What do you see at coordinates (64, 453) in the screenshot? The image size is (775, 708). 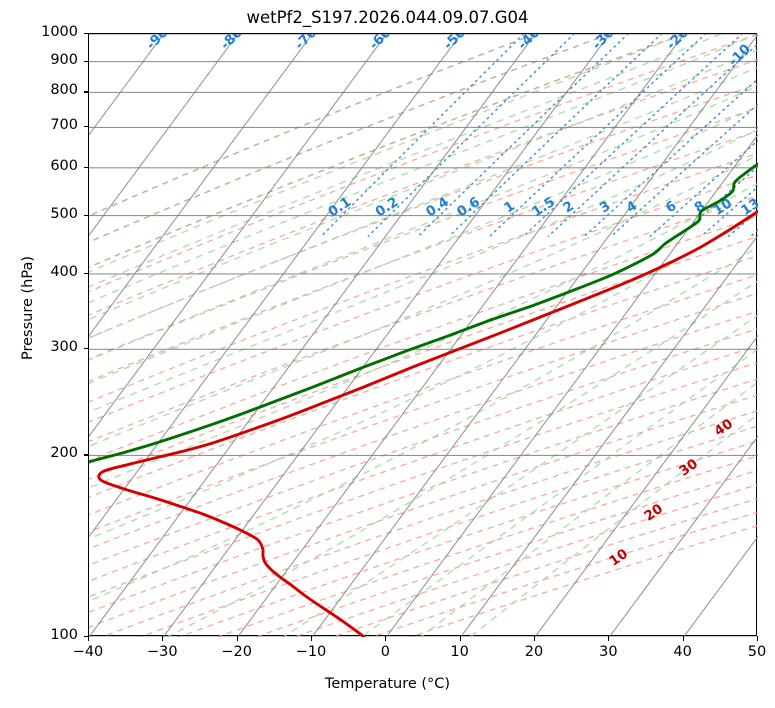 I see `y-tick-label: 200` at bounding box center [64, 453].